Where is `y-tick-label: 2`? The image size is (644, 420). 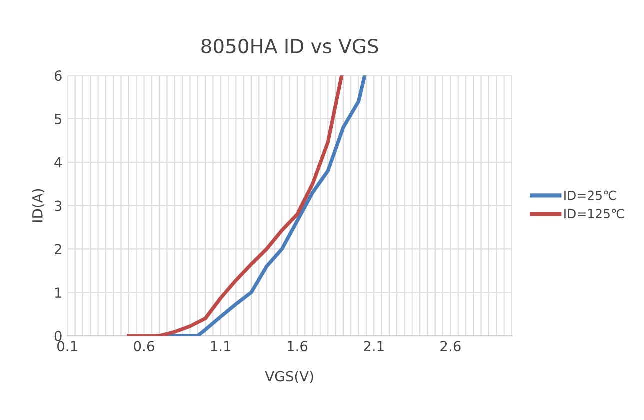 y-tick-label: 2 is located at coordinates (58, 249).